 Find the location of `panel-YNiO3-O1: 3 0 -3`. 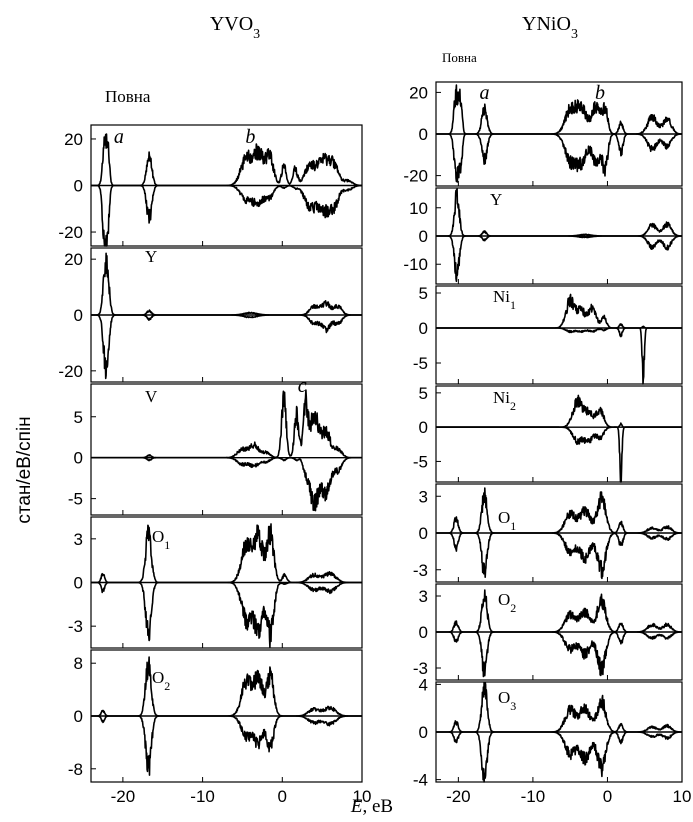

panel-YNiO3-O1: 3 0 -3 is located at coordinates (548, 533).